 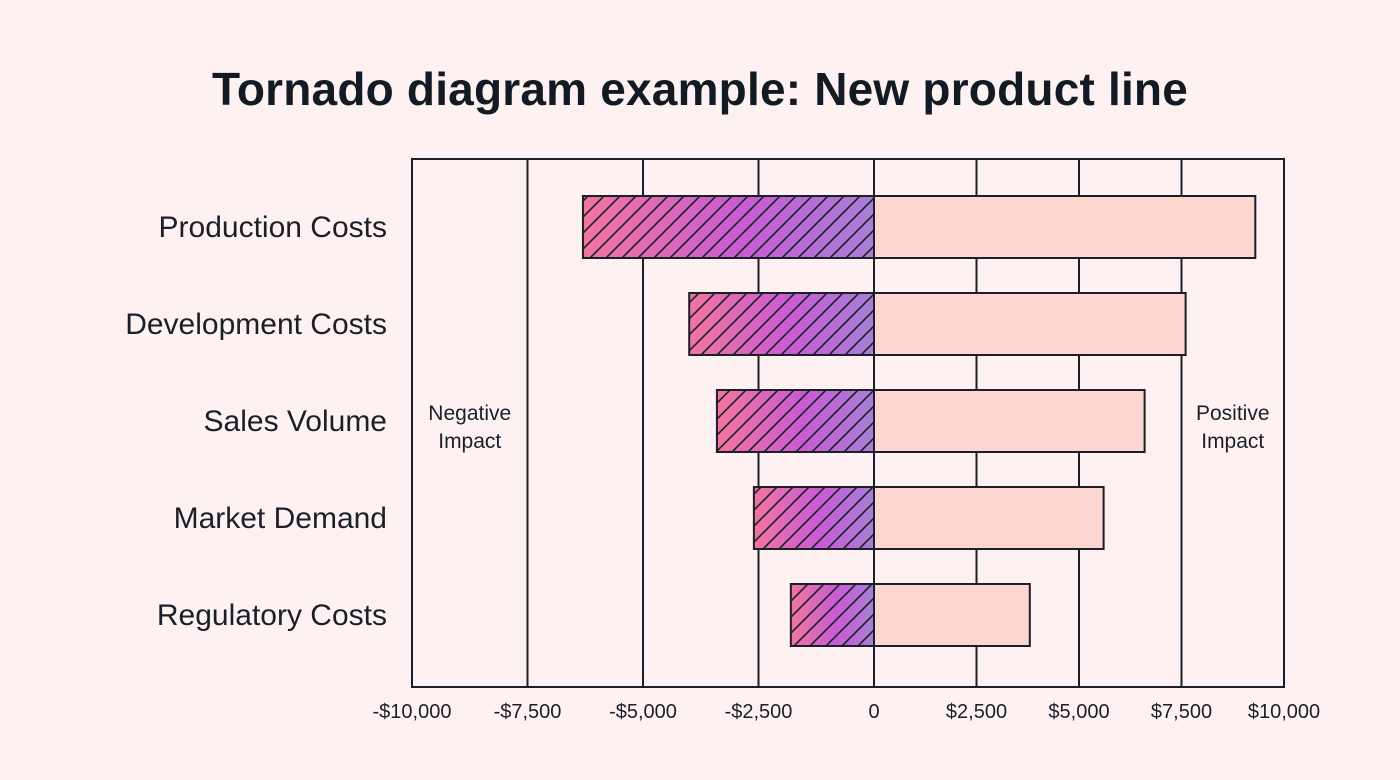 I want to click on positive-impact-label: Impact, so click(x=1232, y=441).